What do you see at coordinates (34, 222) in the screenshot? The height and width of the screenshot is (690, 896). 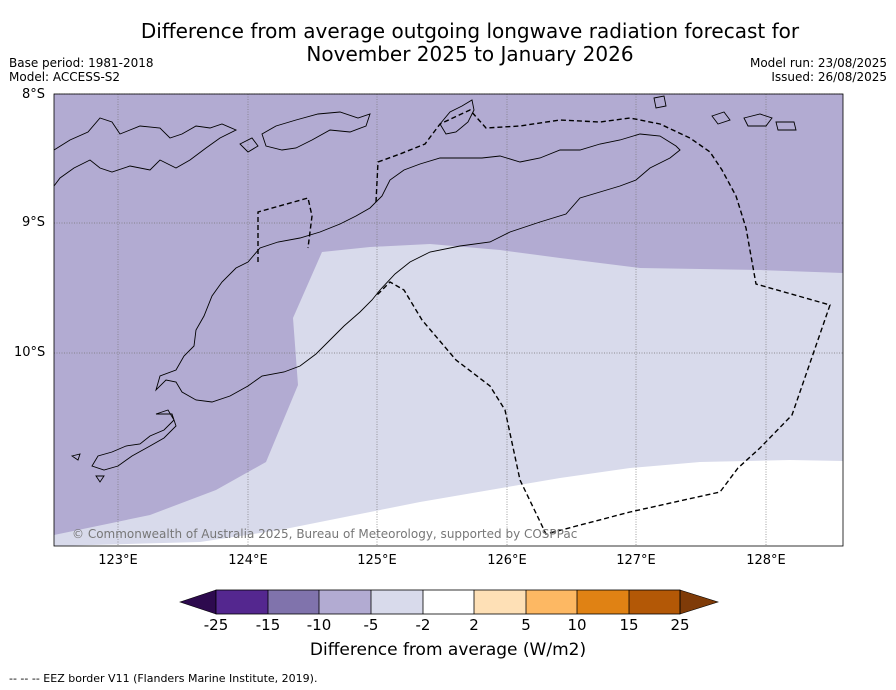 I see `lat-label-9s: 9°S` at bounding box center [34, 222].